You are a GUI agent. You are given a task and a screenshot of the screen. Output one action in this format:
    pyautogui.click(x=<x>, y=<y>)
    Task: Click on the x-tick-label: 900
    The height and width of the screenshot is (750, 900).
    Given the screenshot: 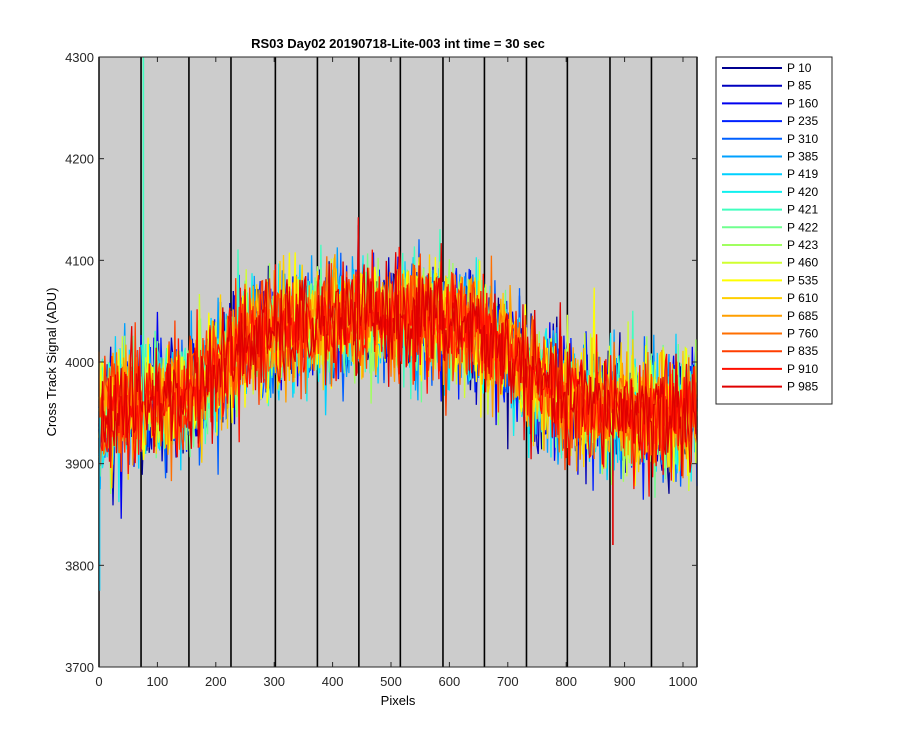 What is the action you would take?
    pyautogui.click(x=625, y=681)
    